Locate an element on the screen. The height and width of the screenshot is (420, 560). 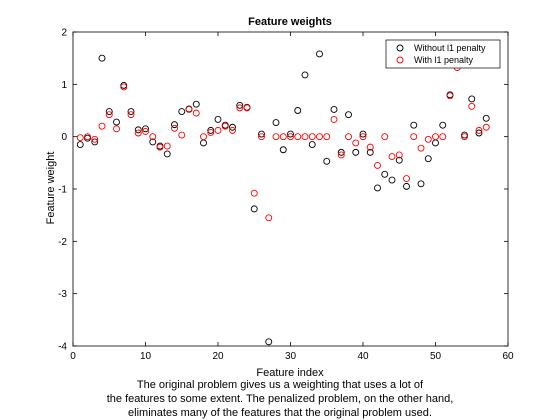
y-tick-label: 1 is located at coordinates (64, 85).